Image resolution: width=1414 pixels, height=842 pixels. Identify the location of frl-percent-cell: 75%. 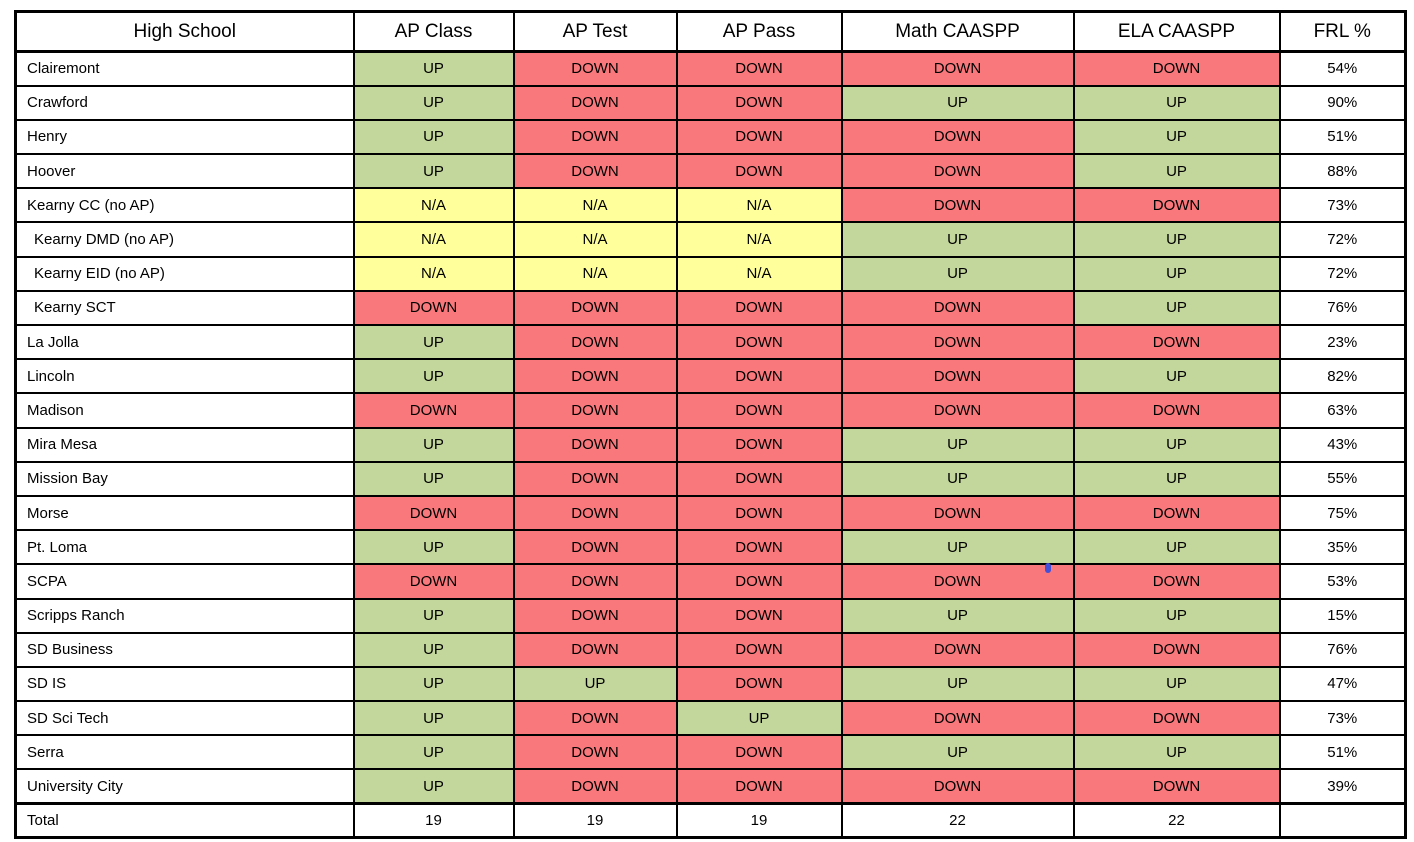
(1342, 513).